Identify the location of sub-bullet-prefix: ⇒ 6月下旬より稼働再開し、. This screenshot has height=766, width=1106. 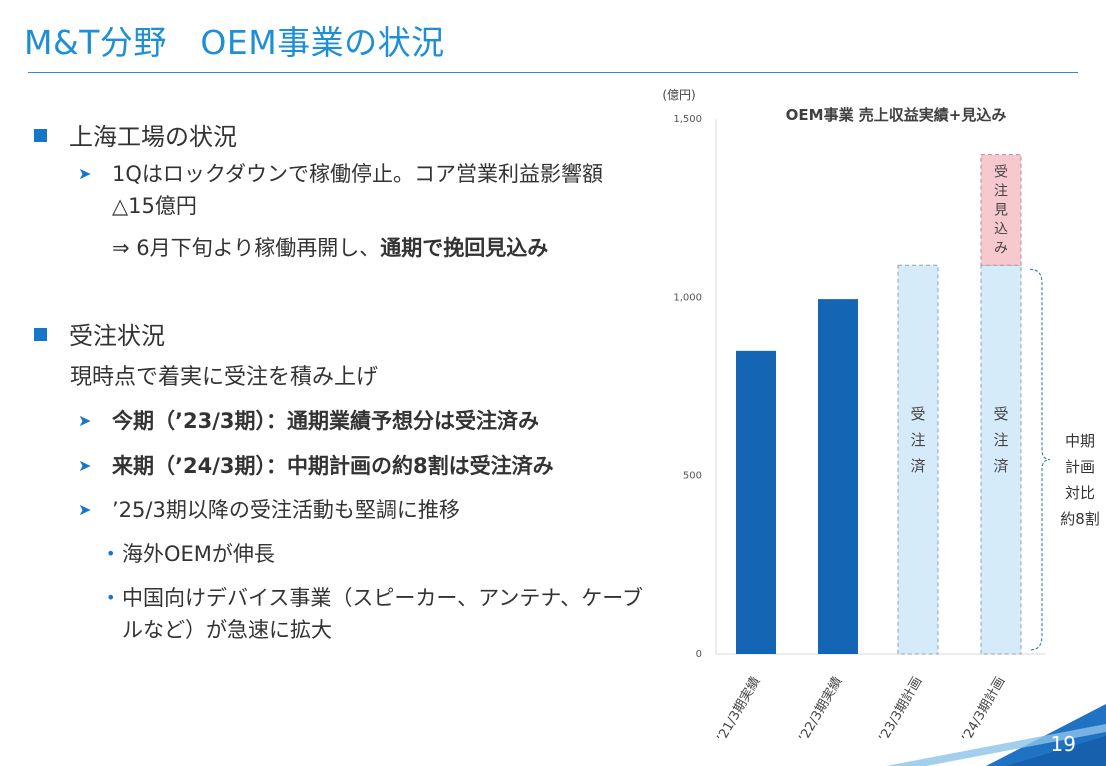
(246, 248).